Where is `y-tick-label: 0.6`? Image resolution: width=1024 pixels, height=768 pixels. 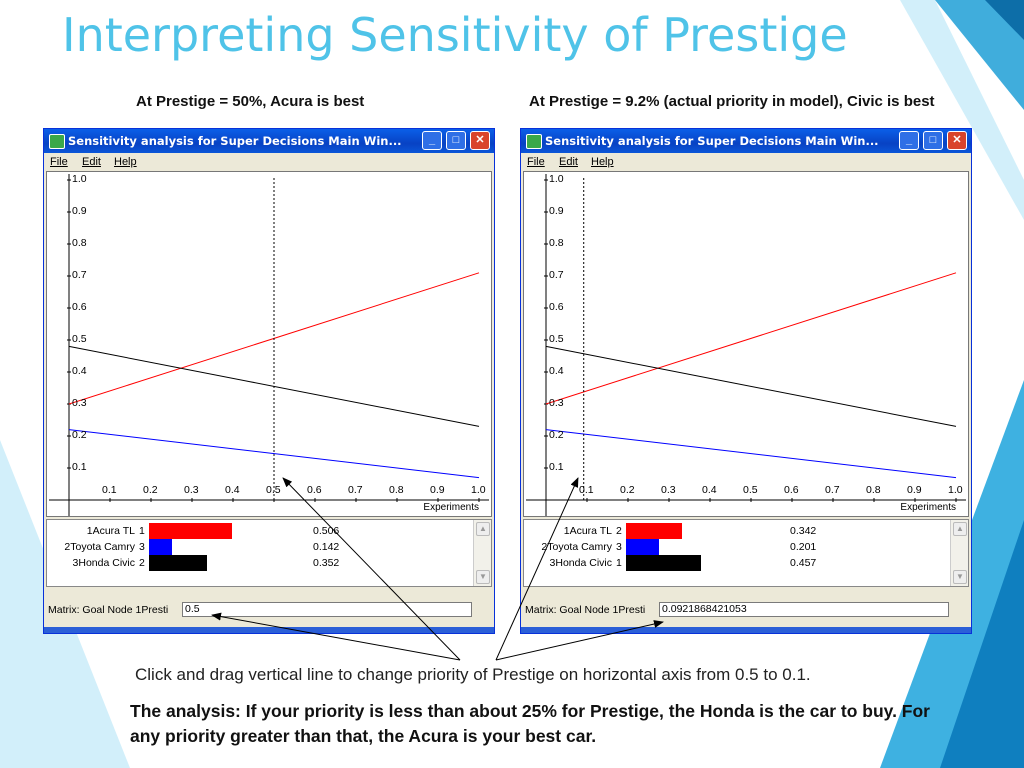
y-tick-label: 0.6 is located at coordinates (556, 307).